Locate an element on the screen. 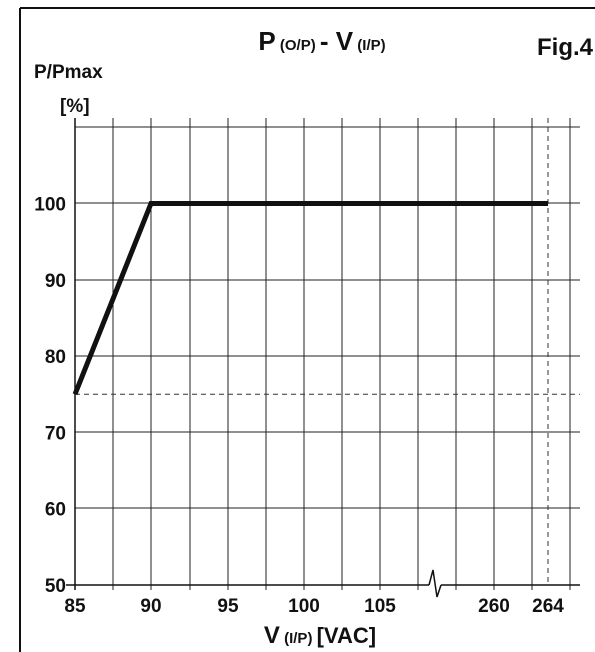  y-tick-labels: 50 60 70 80 90 100 is located at coordinates (50, 396).